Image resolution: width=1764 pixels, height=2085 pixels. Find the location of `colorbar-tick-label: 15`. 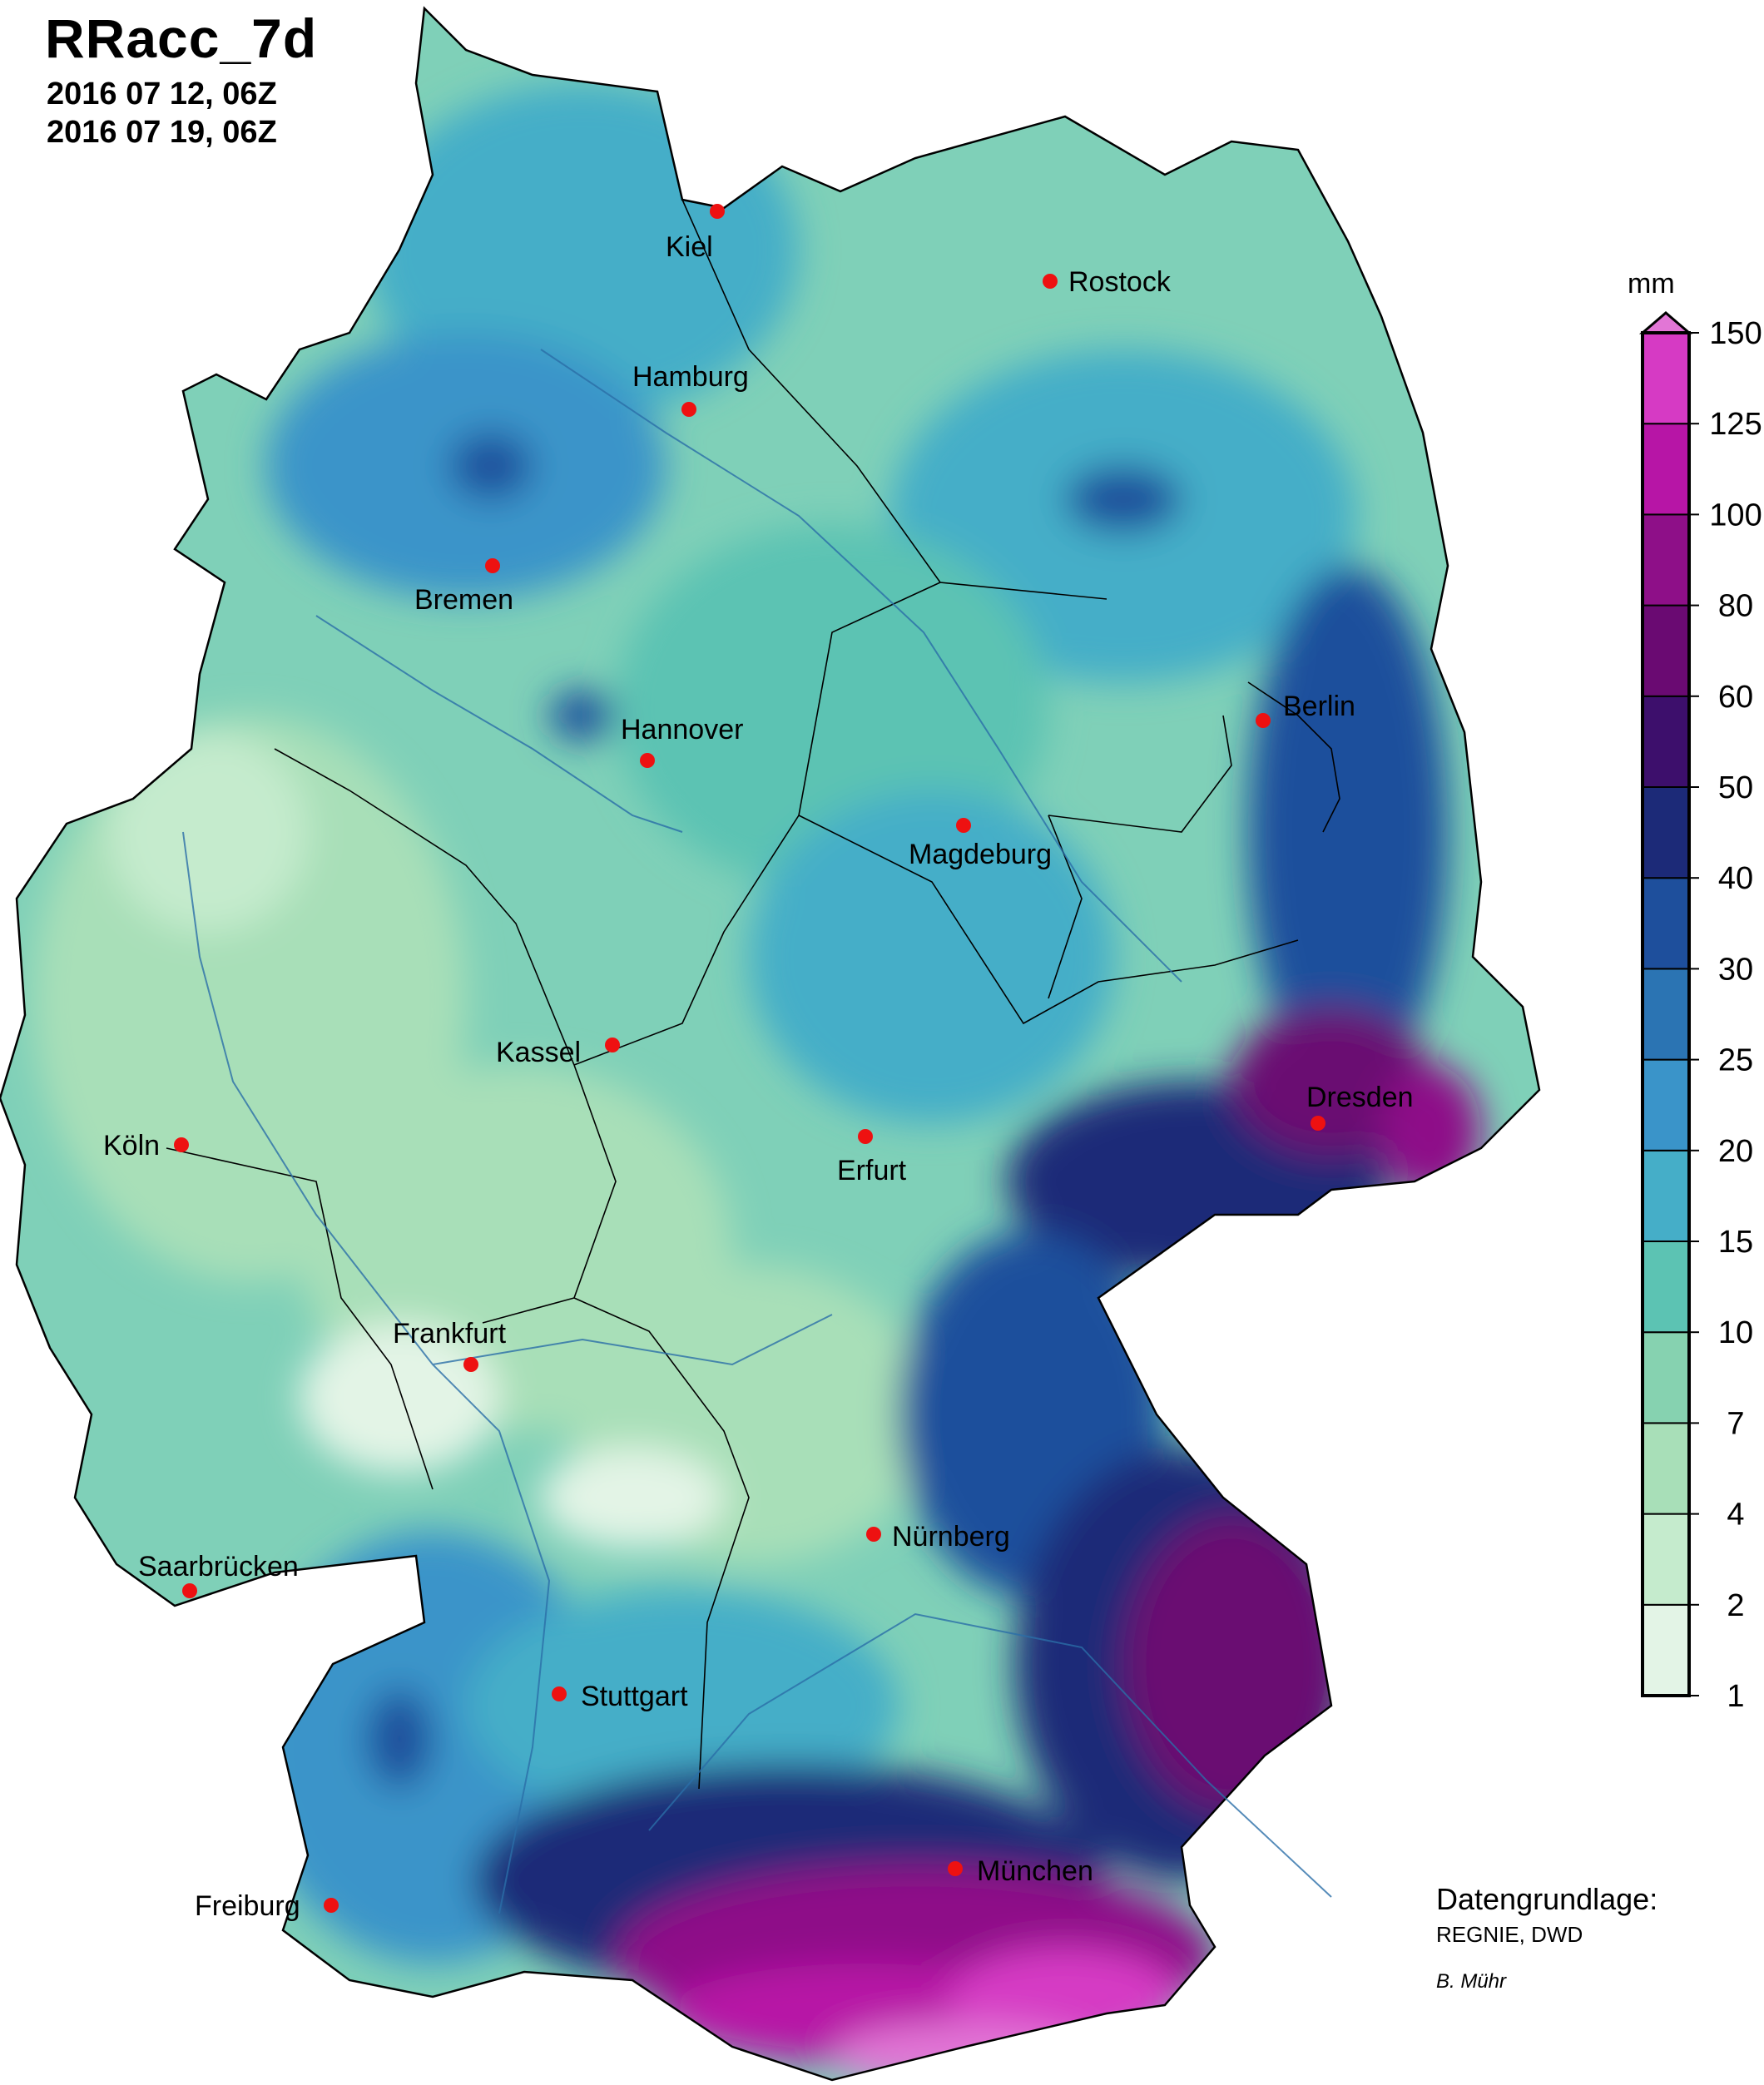

colorbar-tick-label: 15 is located at coordinates (1736, 1242).